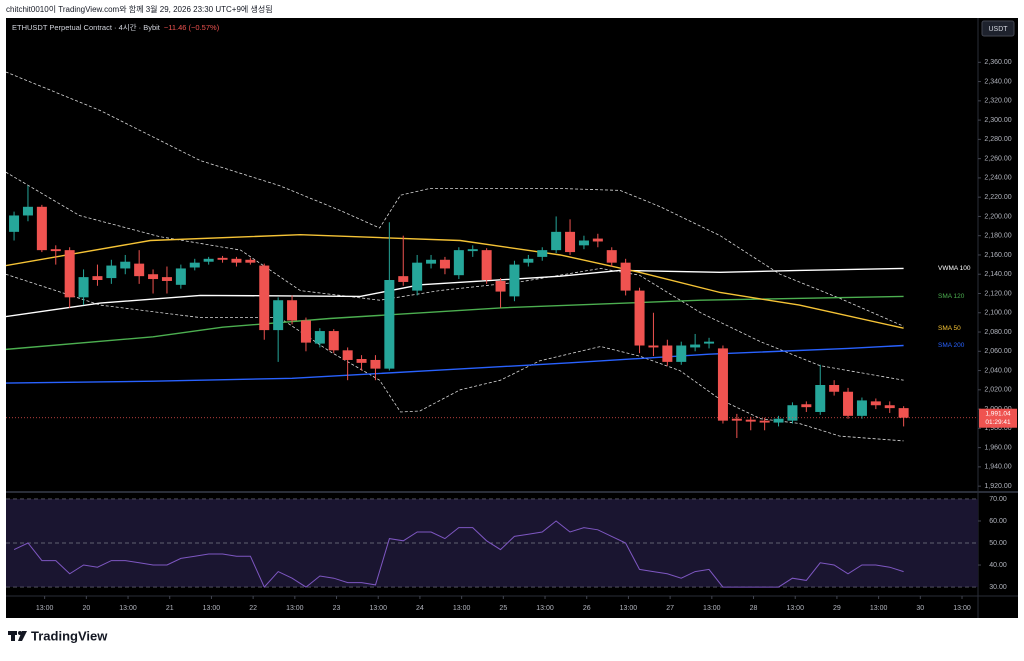 The width and height of the screenshot is (1024, 661). What do you see at coordinates (86, 608) in the screenshot?
I see `x-tick-label: 20` at bounding box center [86, 608].